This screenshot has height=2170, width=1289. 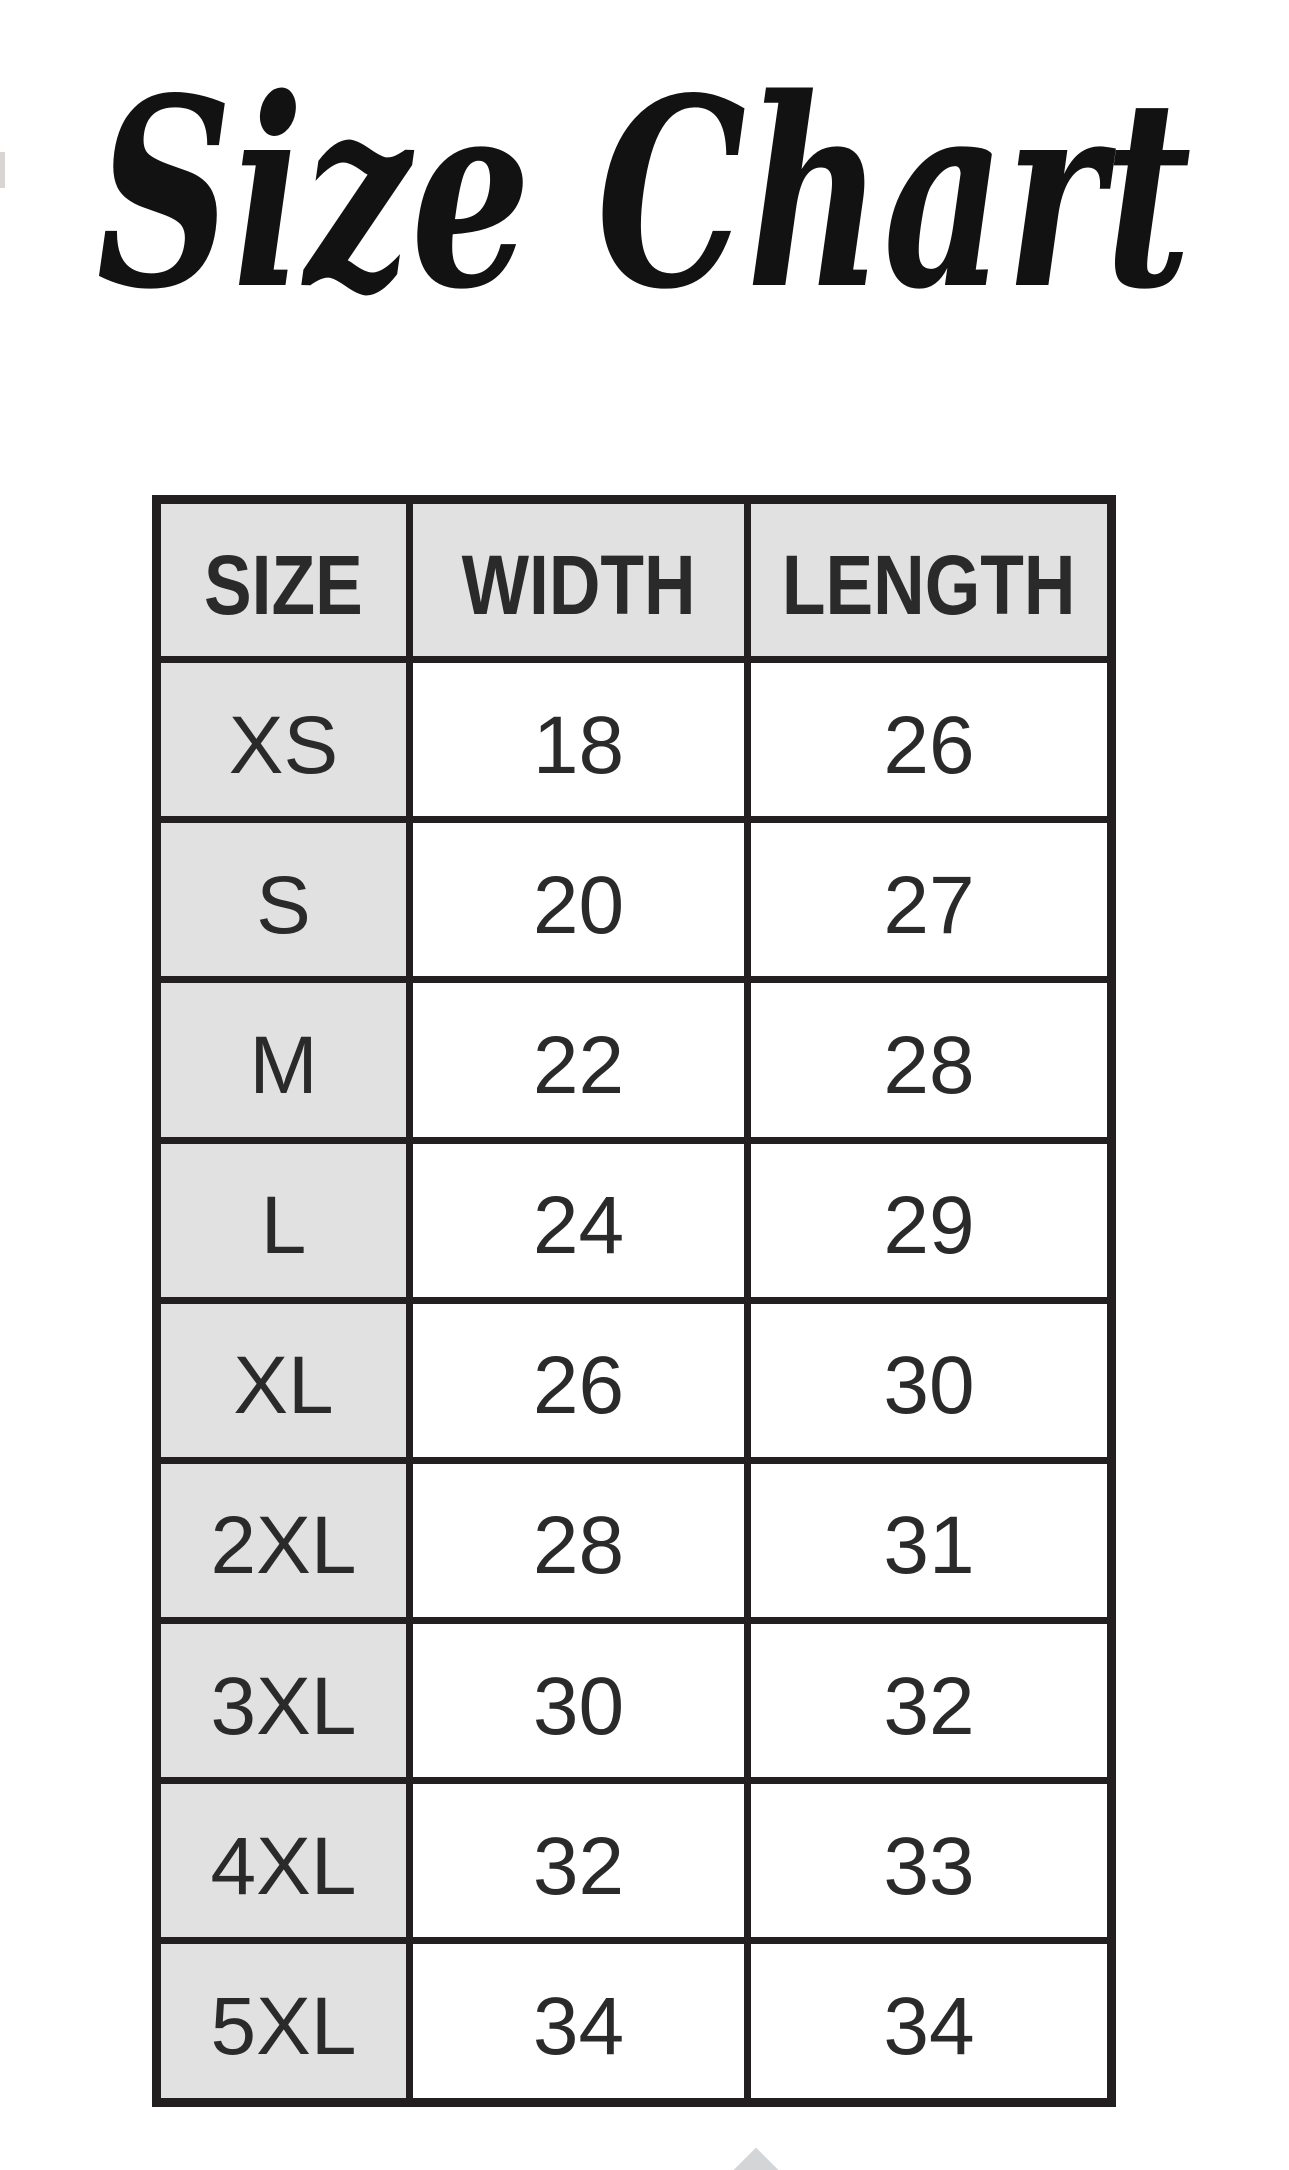 What do you see at coordinates (578, 900) in the screenshot?
I see `width-cell: 20` at bounding box center [578, 900].